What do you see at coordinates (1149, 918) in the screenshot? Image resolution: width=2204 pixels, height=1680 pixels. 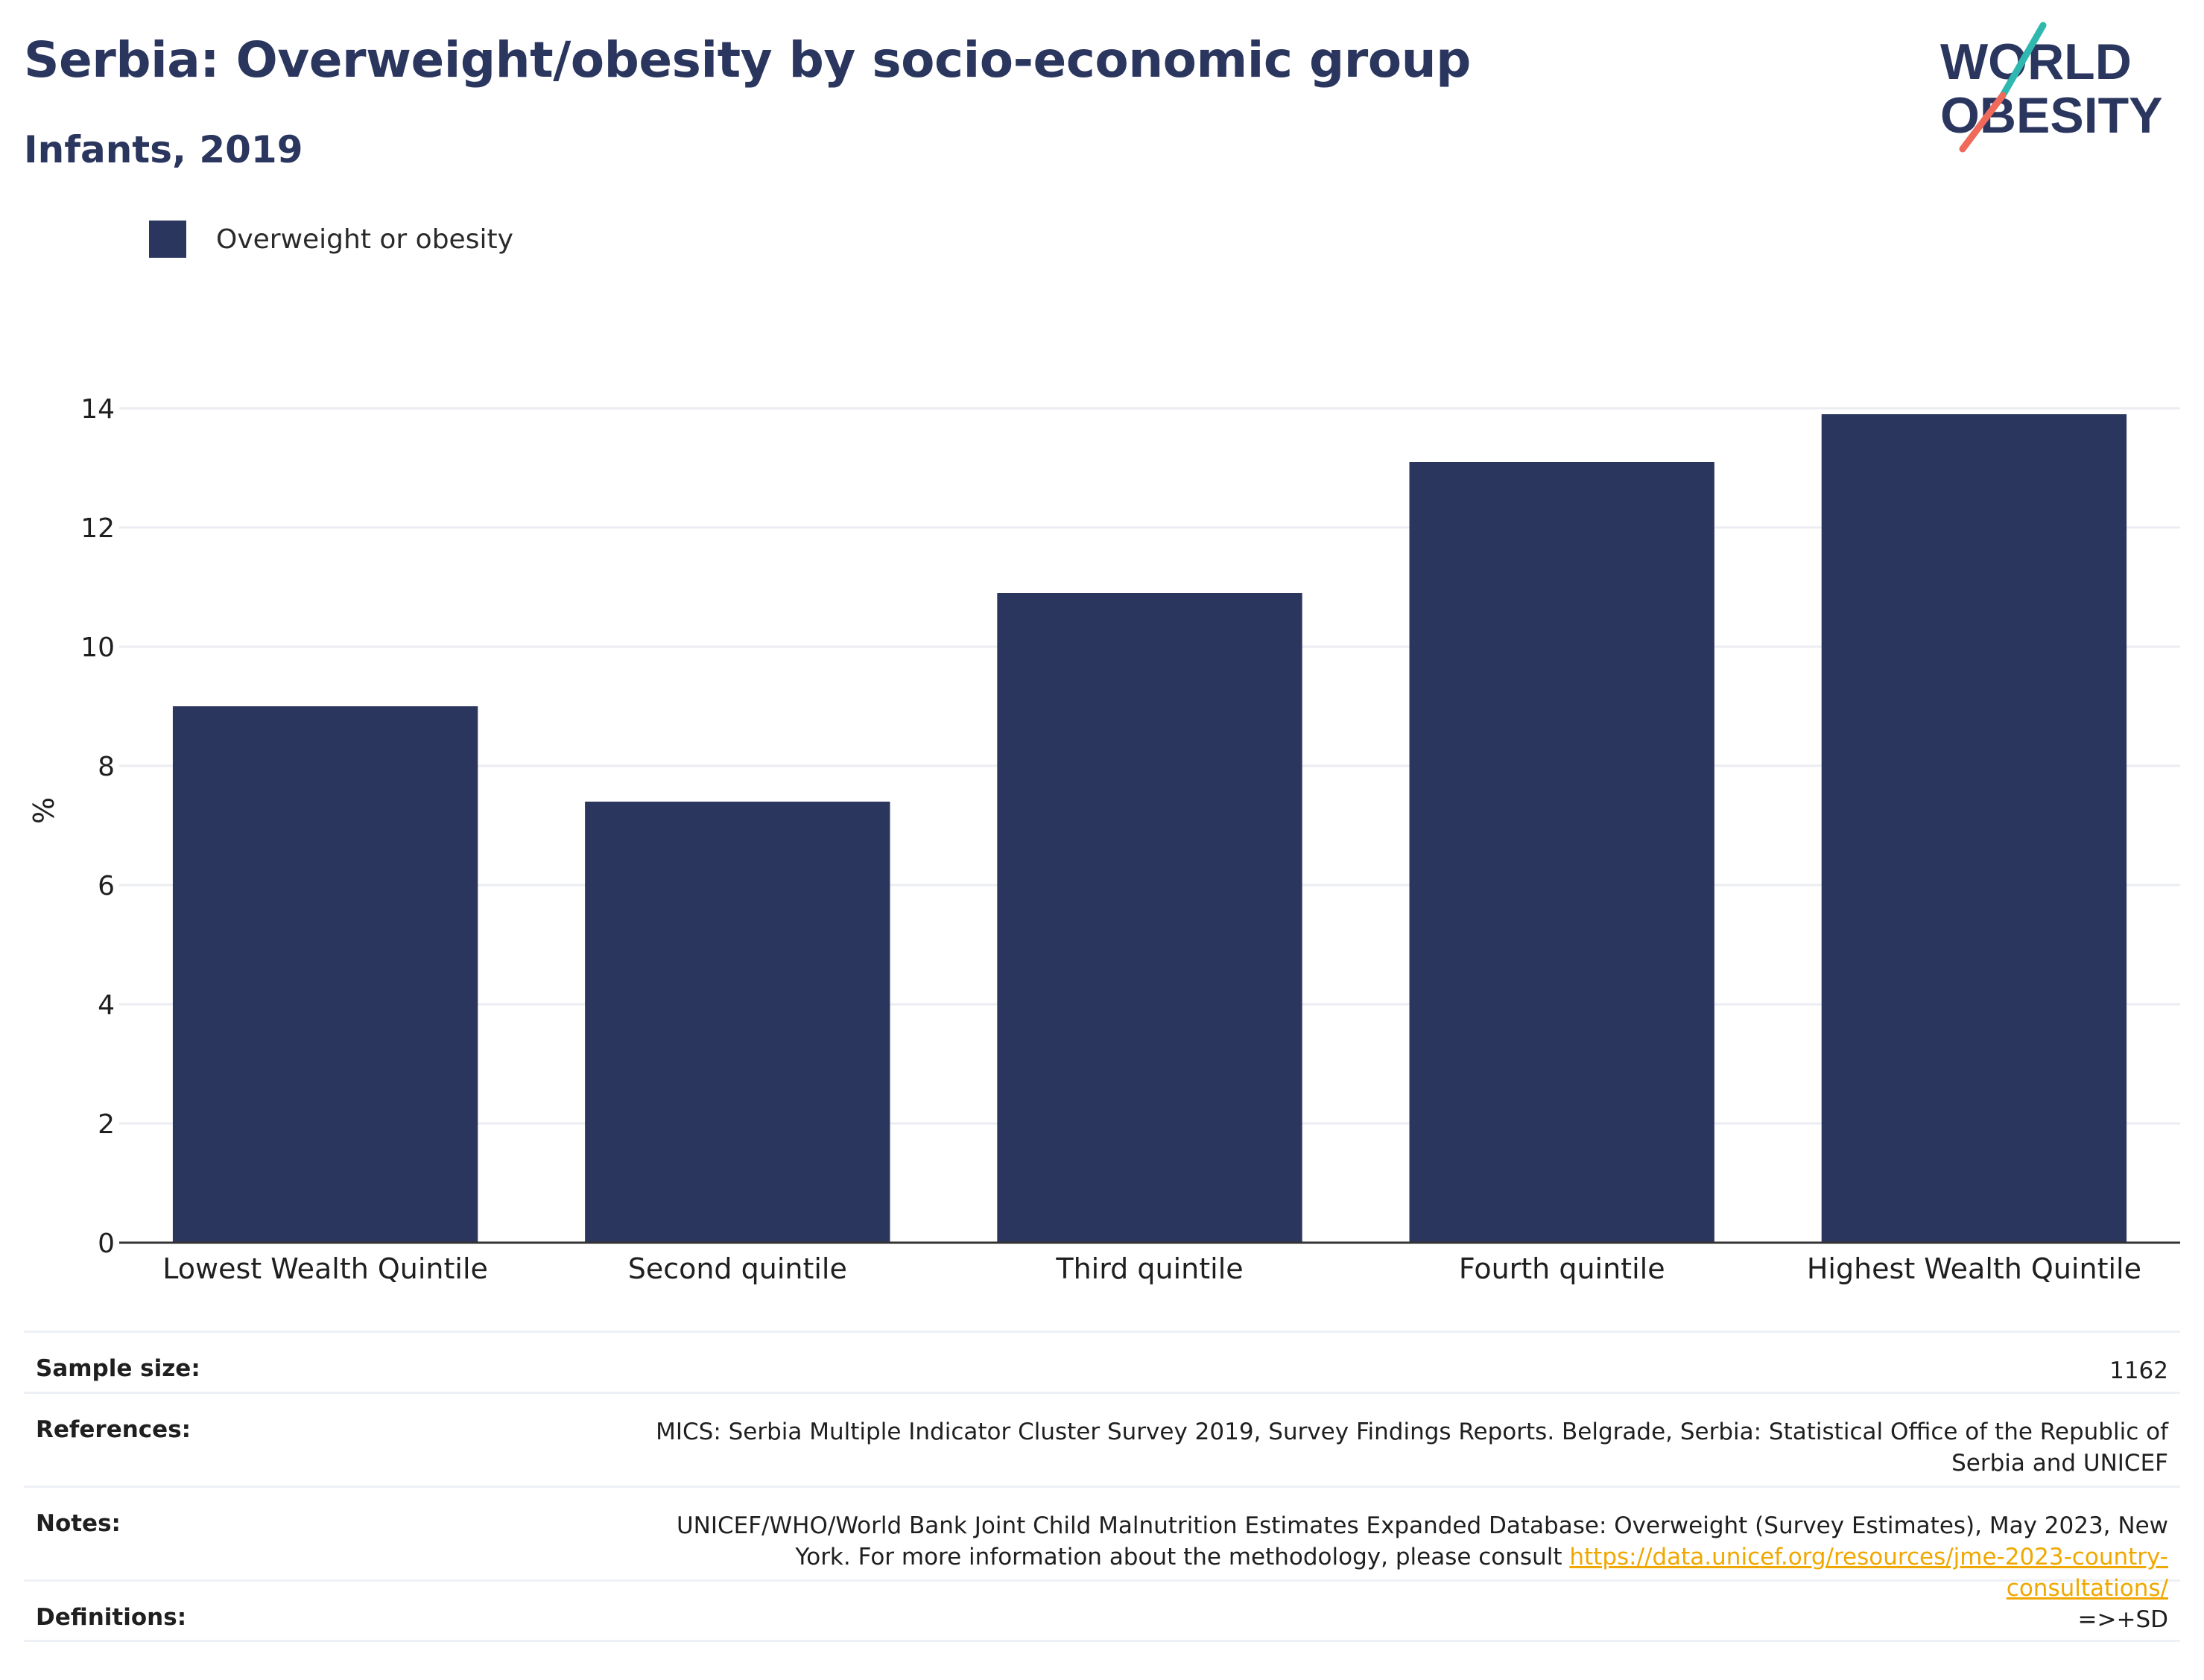 I see `bar-third-quintile` at bounding box center [1149, 918].